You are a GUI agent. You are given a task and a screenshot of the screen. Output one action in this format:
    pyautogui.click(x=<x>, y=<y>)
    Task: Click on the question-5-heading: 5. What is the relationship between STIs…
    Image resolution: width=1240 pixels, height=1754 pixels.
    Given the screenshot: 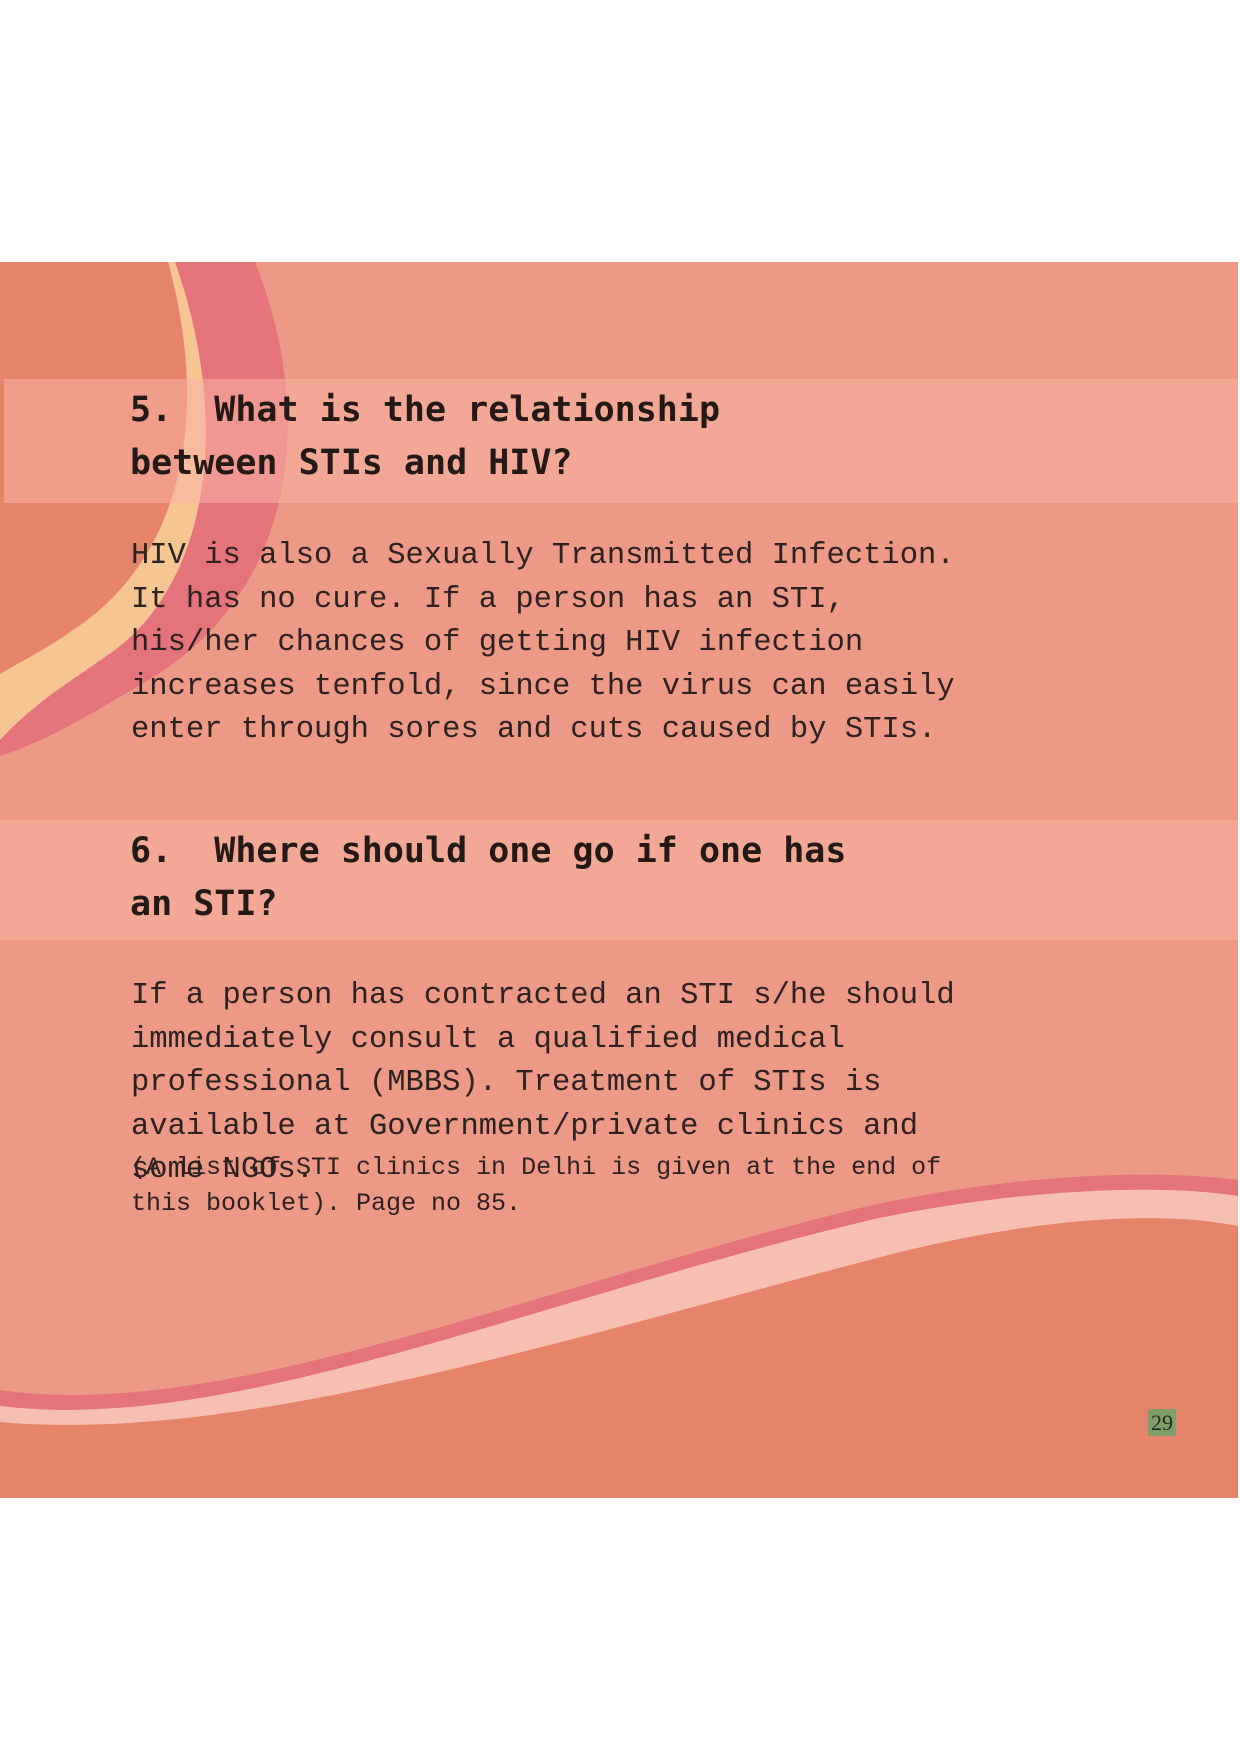 What is the action you would take?
    pyautogui.click(x=425, y=436)
    